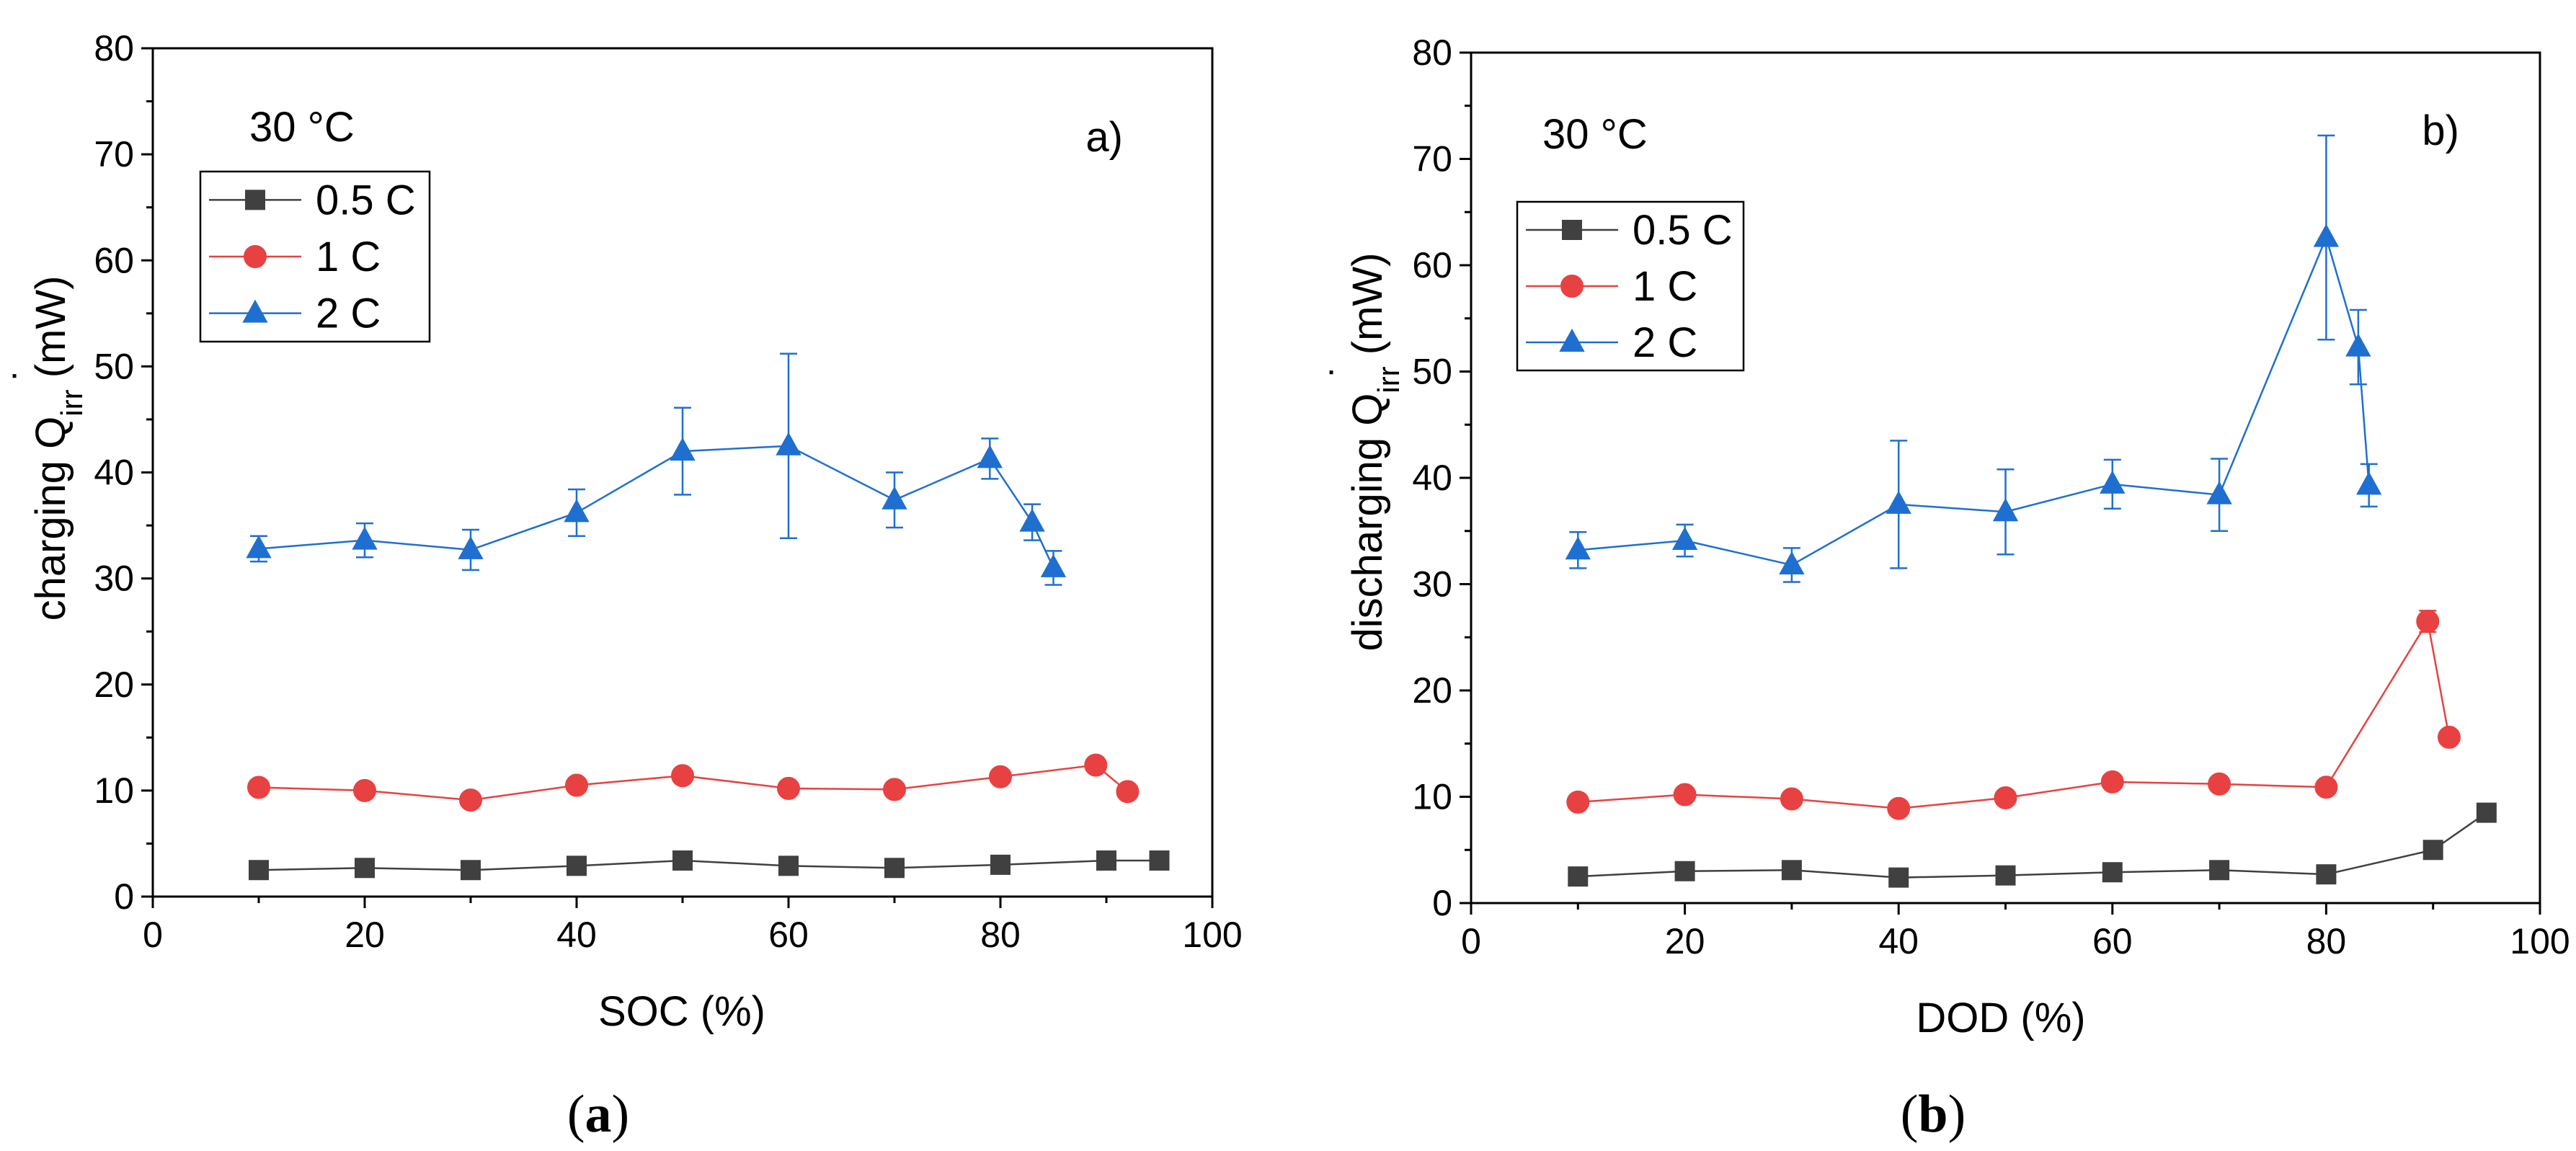  I want to click on x-tick-label: 100, so click(1212, 935).